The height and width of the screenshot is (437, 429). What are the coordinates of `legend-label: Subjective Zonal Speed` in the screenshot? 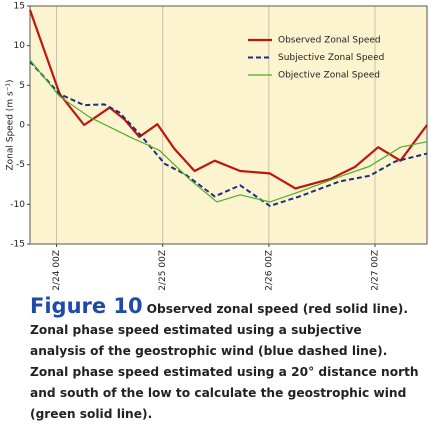 It's located at (331, 58).